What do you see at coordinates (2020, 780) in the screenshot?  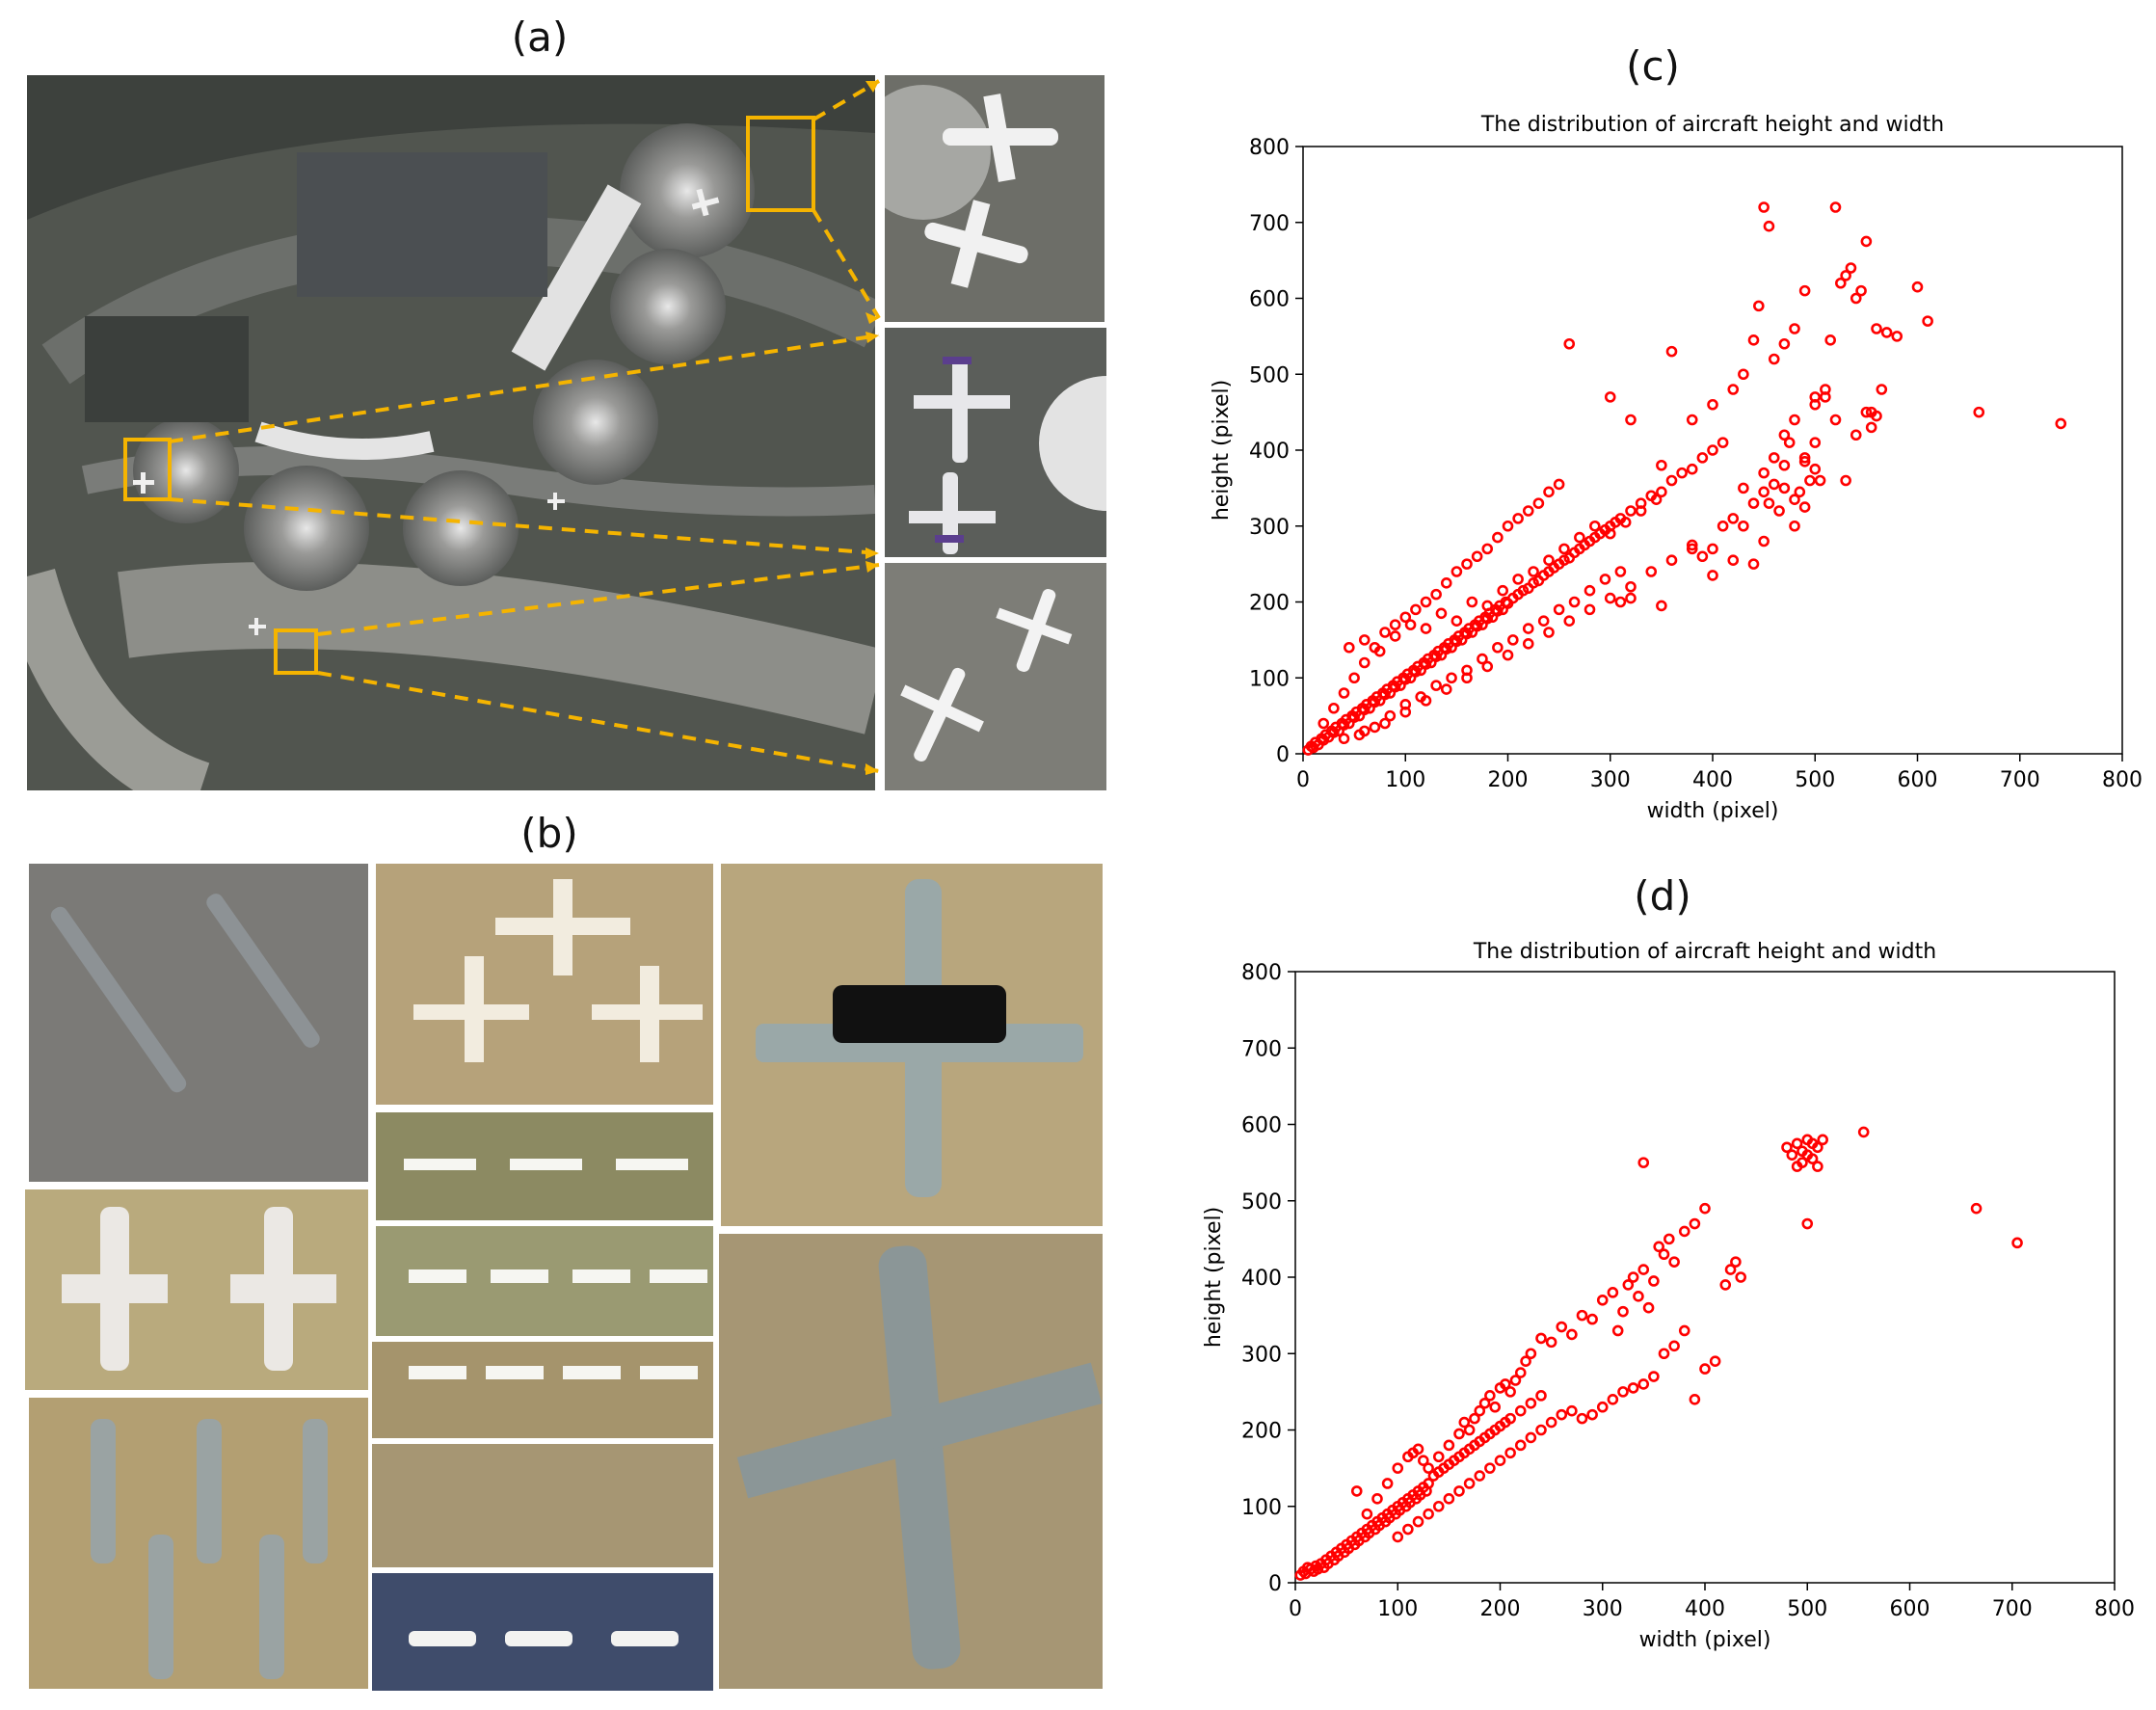 I see `x-tick-label: 700` at bounding box center [2020, 780].